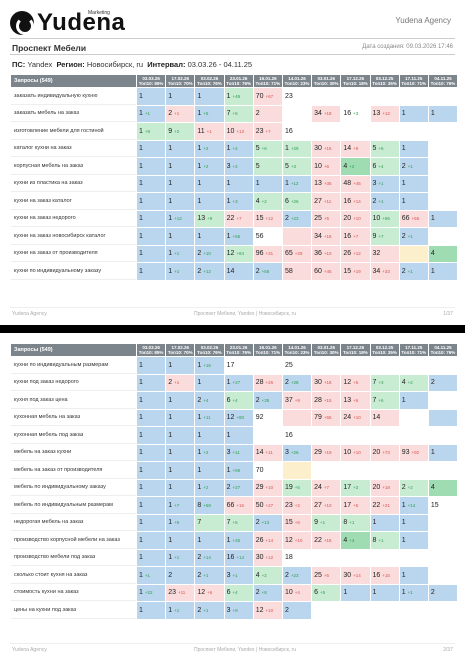 The height and width of the screenshot is (663, 465). What do you see at coordinates (73, 435) in the screenshot?
I see `query-cell: кухонная мебель под заказ` at bounding box center [73, 435].